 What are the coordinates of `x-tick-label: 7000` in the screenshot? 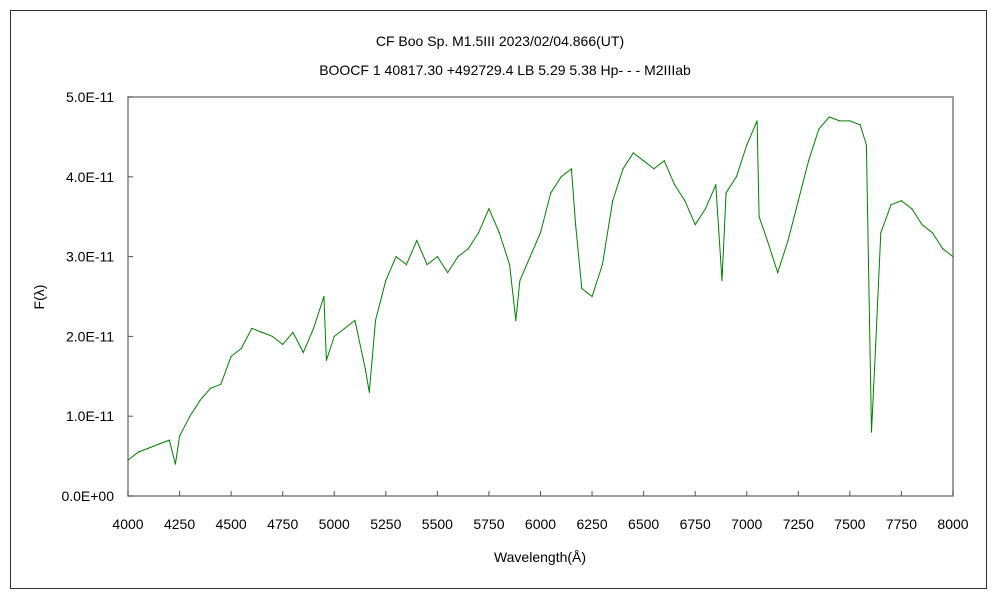 It's located at (746, 524).